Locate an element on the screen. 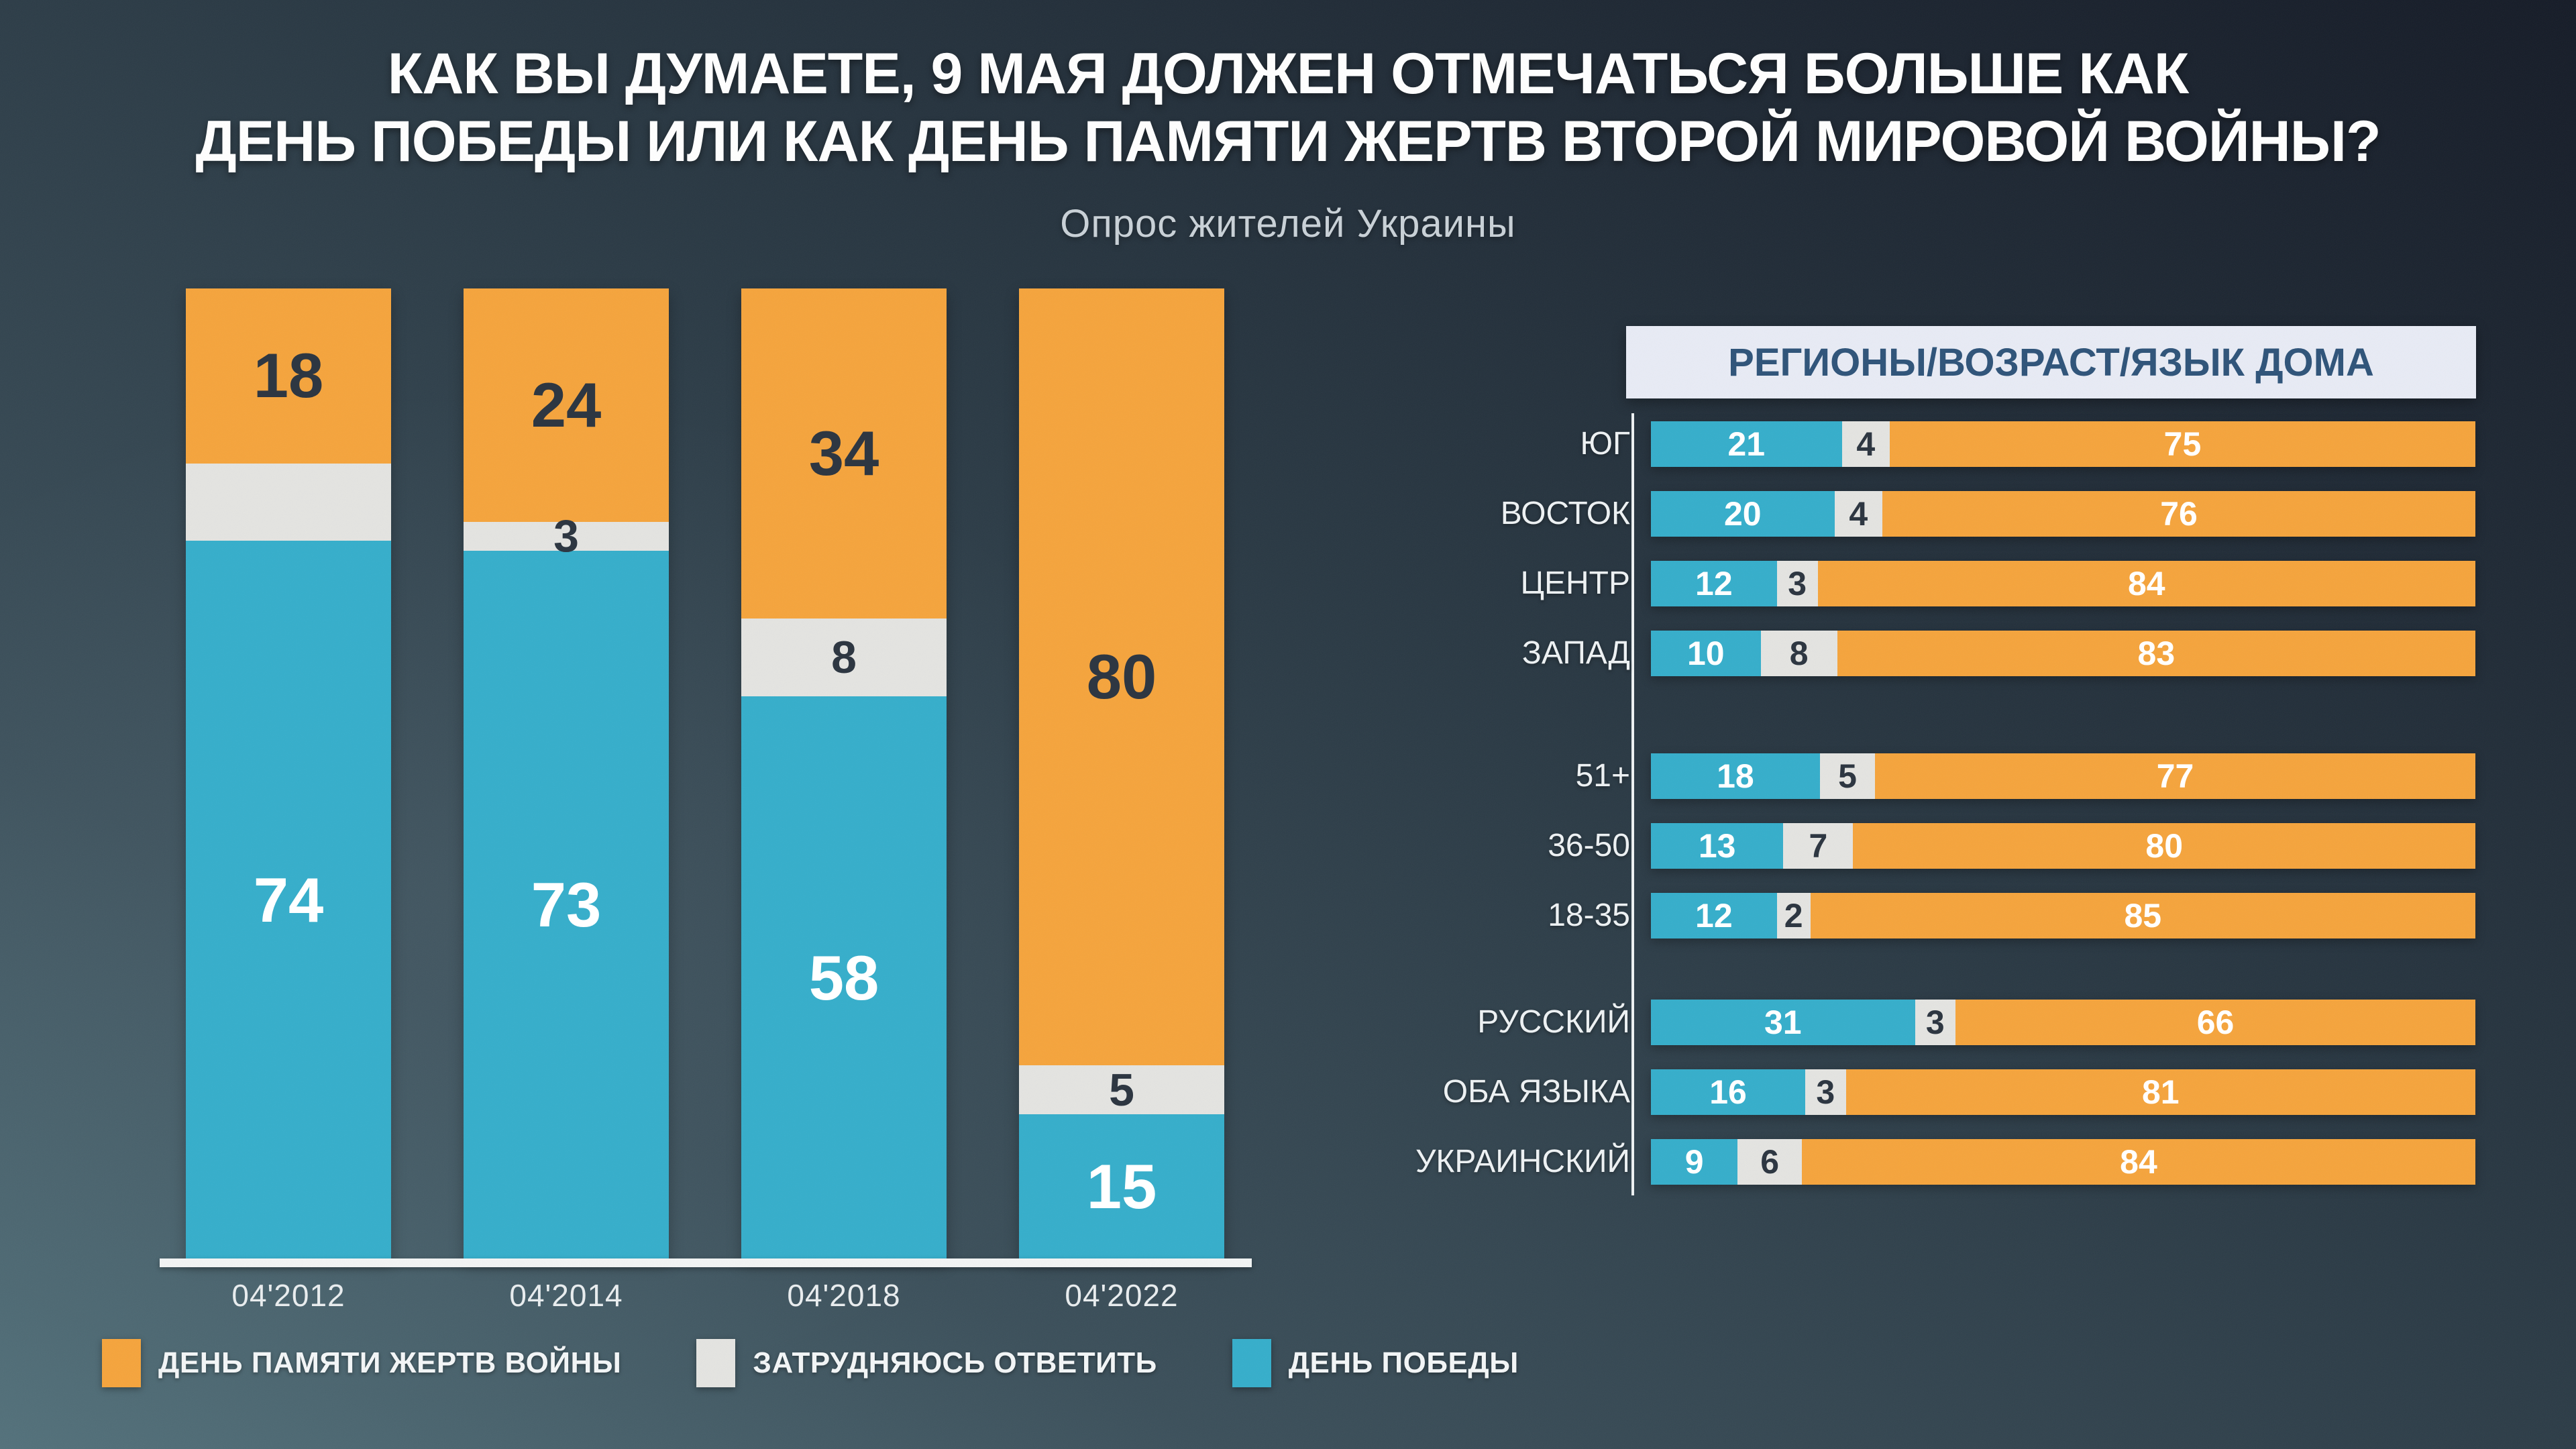 The width and height of the screenshot is (2576, 1449). segment-blue: 58 is located at coordinates (844, 978).